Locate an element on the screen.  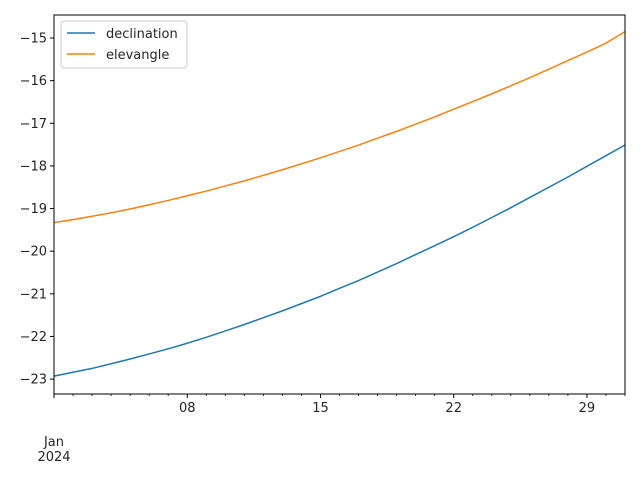
y-tick-label: −17 is located at coordinates (33, 124).